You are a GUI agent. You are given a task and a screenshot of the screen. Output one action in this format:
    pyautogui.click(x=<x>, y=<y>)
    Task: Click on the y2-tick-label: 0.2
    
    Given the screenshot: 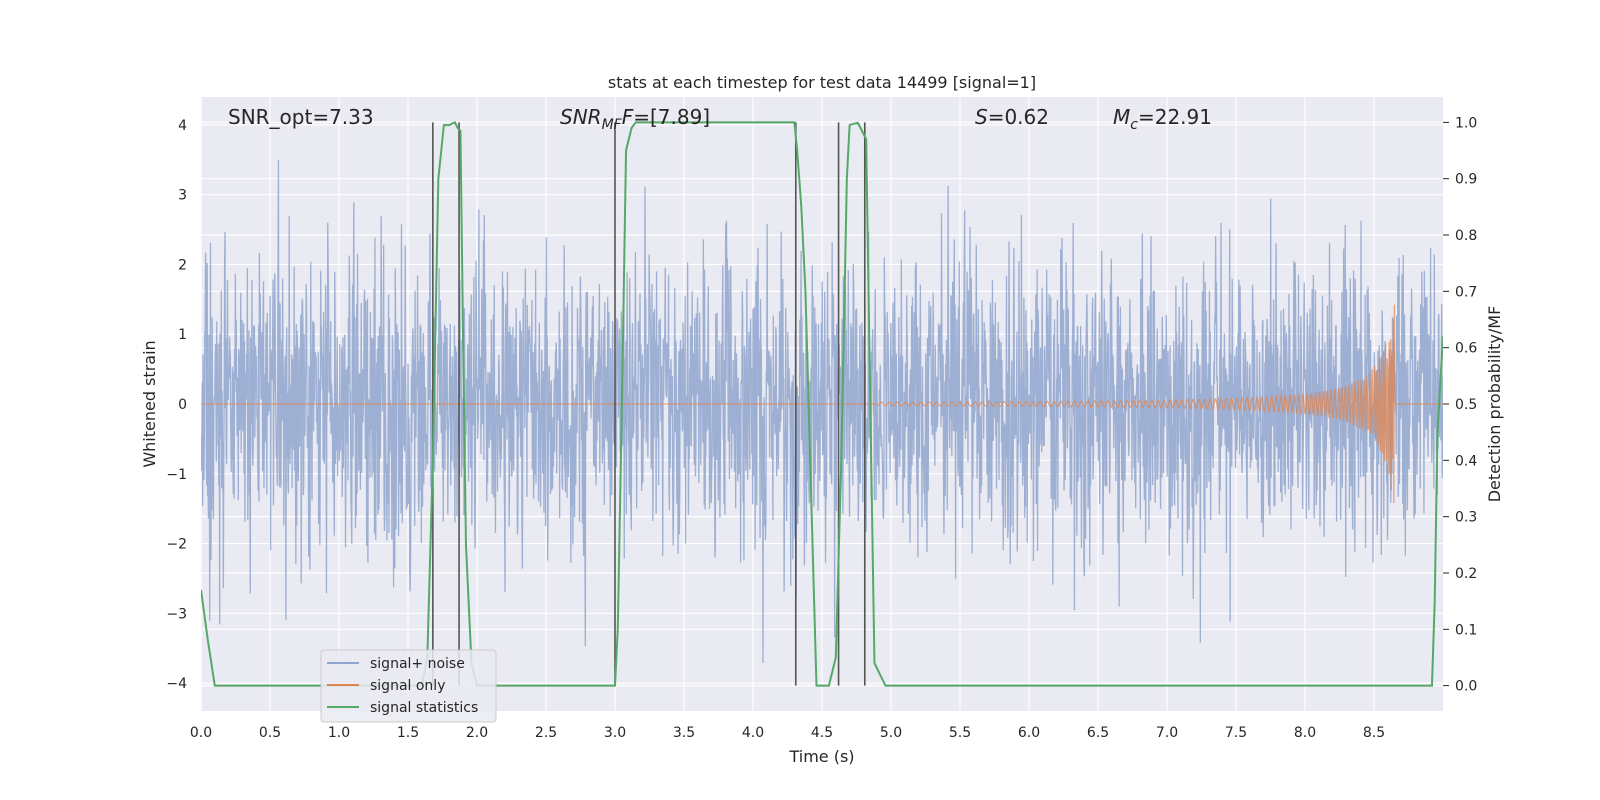 What is the action you would take?
    pyautogui.click(x=1466, y=574)
    